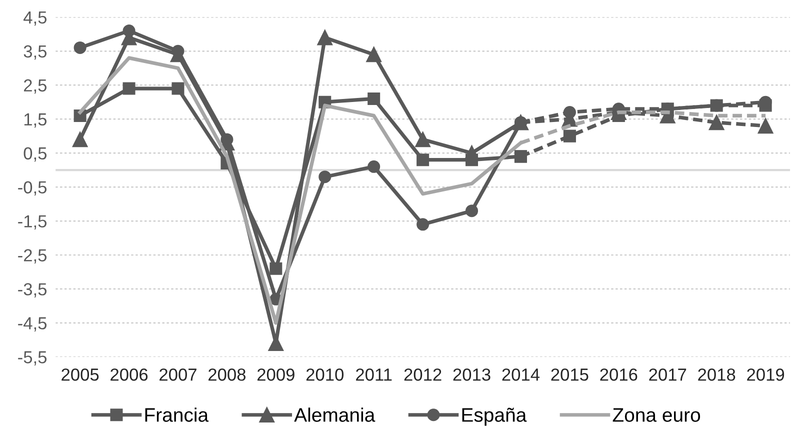  Describe the element at coordinates (423, 374) in the screenshot. I see `x-tick-label: 2012` at that location.